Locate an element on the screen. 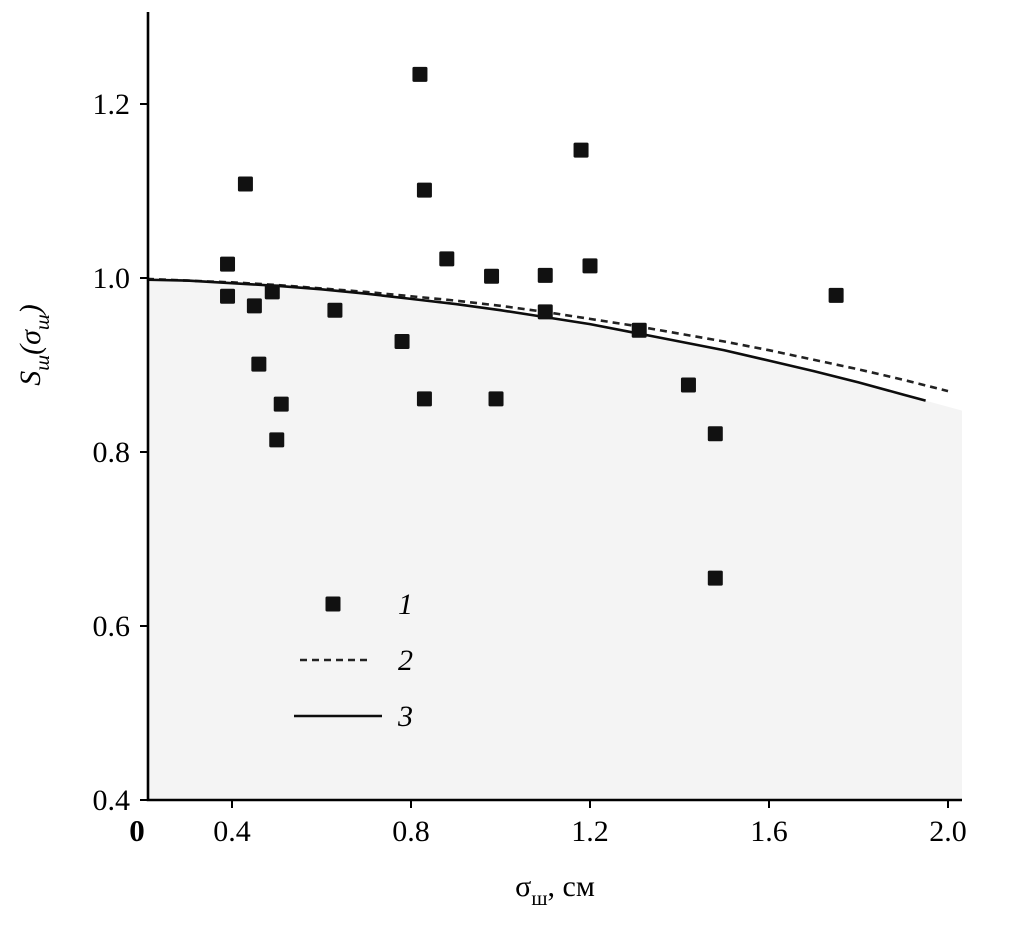  y-tick-label: 0.4 is located at coordinates (112, 800).